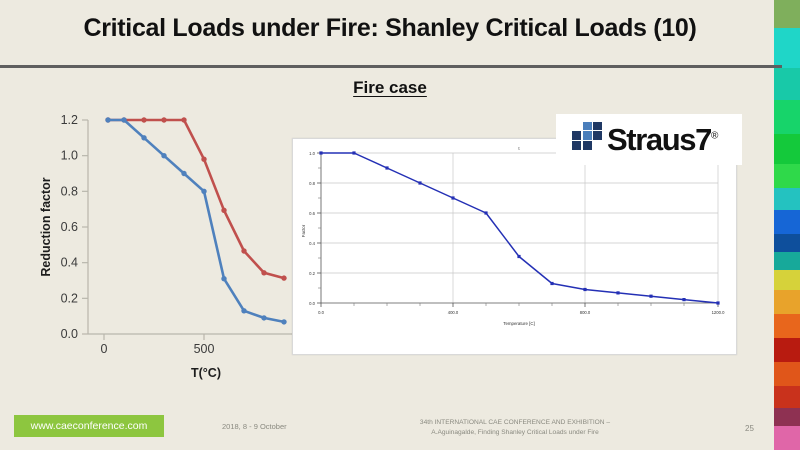 This screenshot has width=800, height=450. Describe the element at coordinates (453, 312) in the screenshot. I see `embedded-chart-xtick-1: 400.0` at that location.